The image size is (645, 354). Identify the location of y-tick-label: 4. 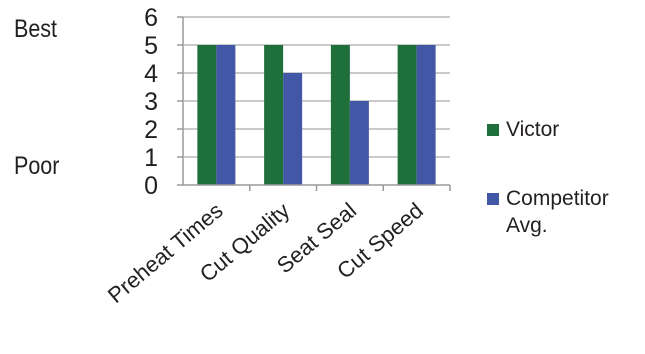
(151, 74).